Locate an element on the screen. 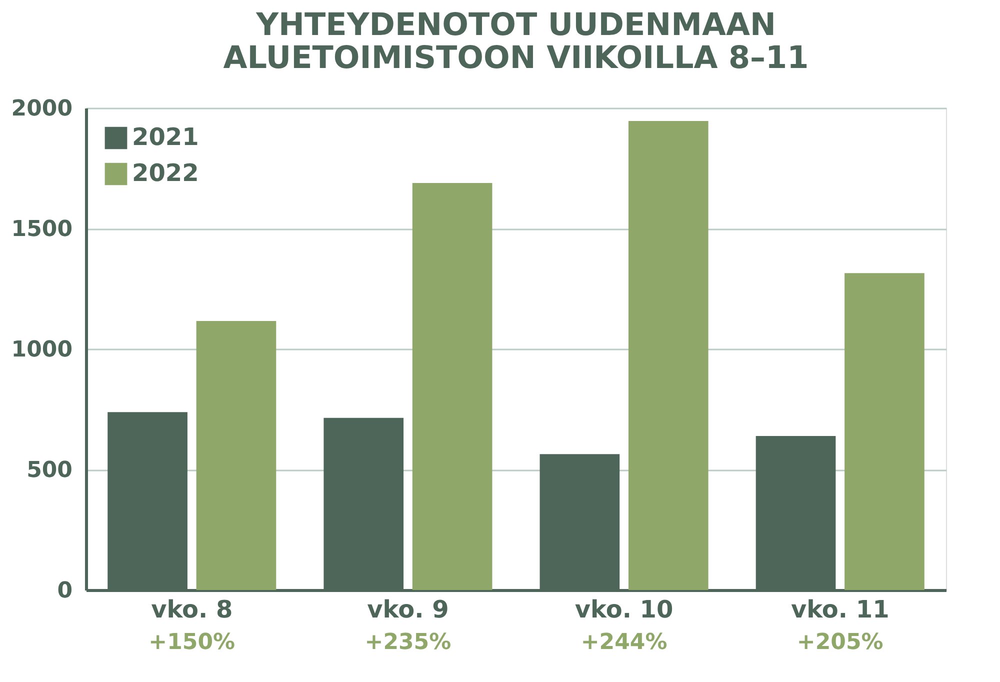 Image resolution: width=1000 pixels, height=682 pixels. y-tick-label: 1500 is located at coordinates (41, 229).